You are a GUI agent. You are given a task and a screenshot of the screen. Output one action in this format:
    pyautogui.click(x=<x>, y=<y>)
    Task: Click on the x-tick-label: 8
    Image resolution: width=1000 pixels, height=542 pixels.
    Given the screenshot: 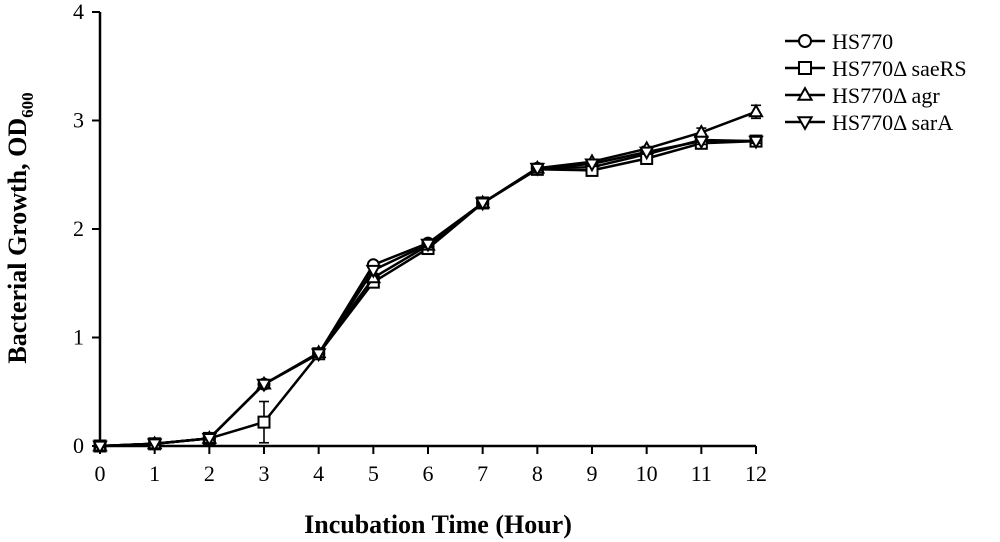 What is the action you would take?
    pyautogui.click(x=537, y=473)
    